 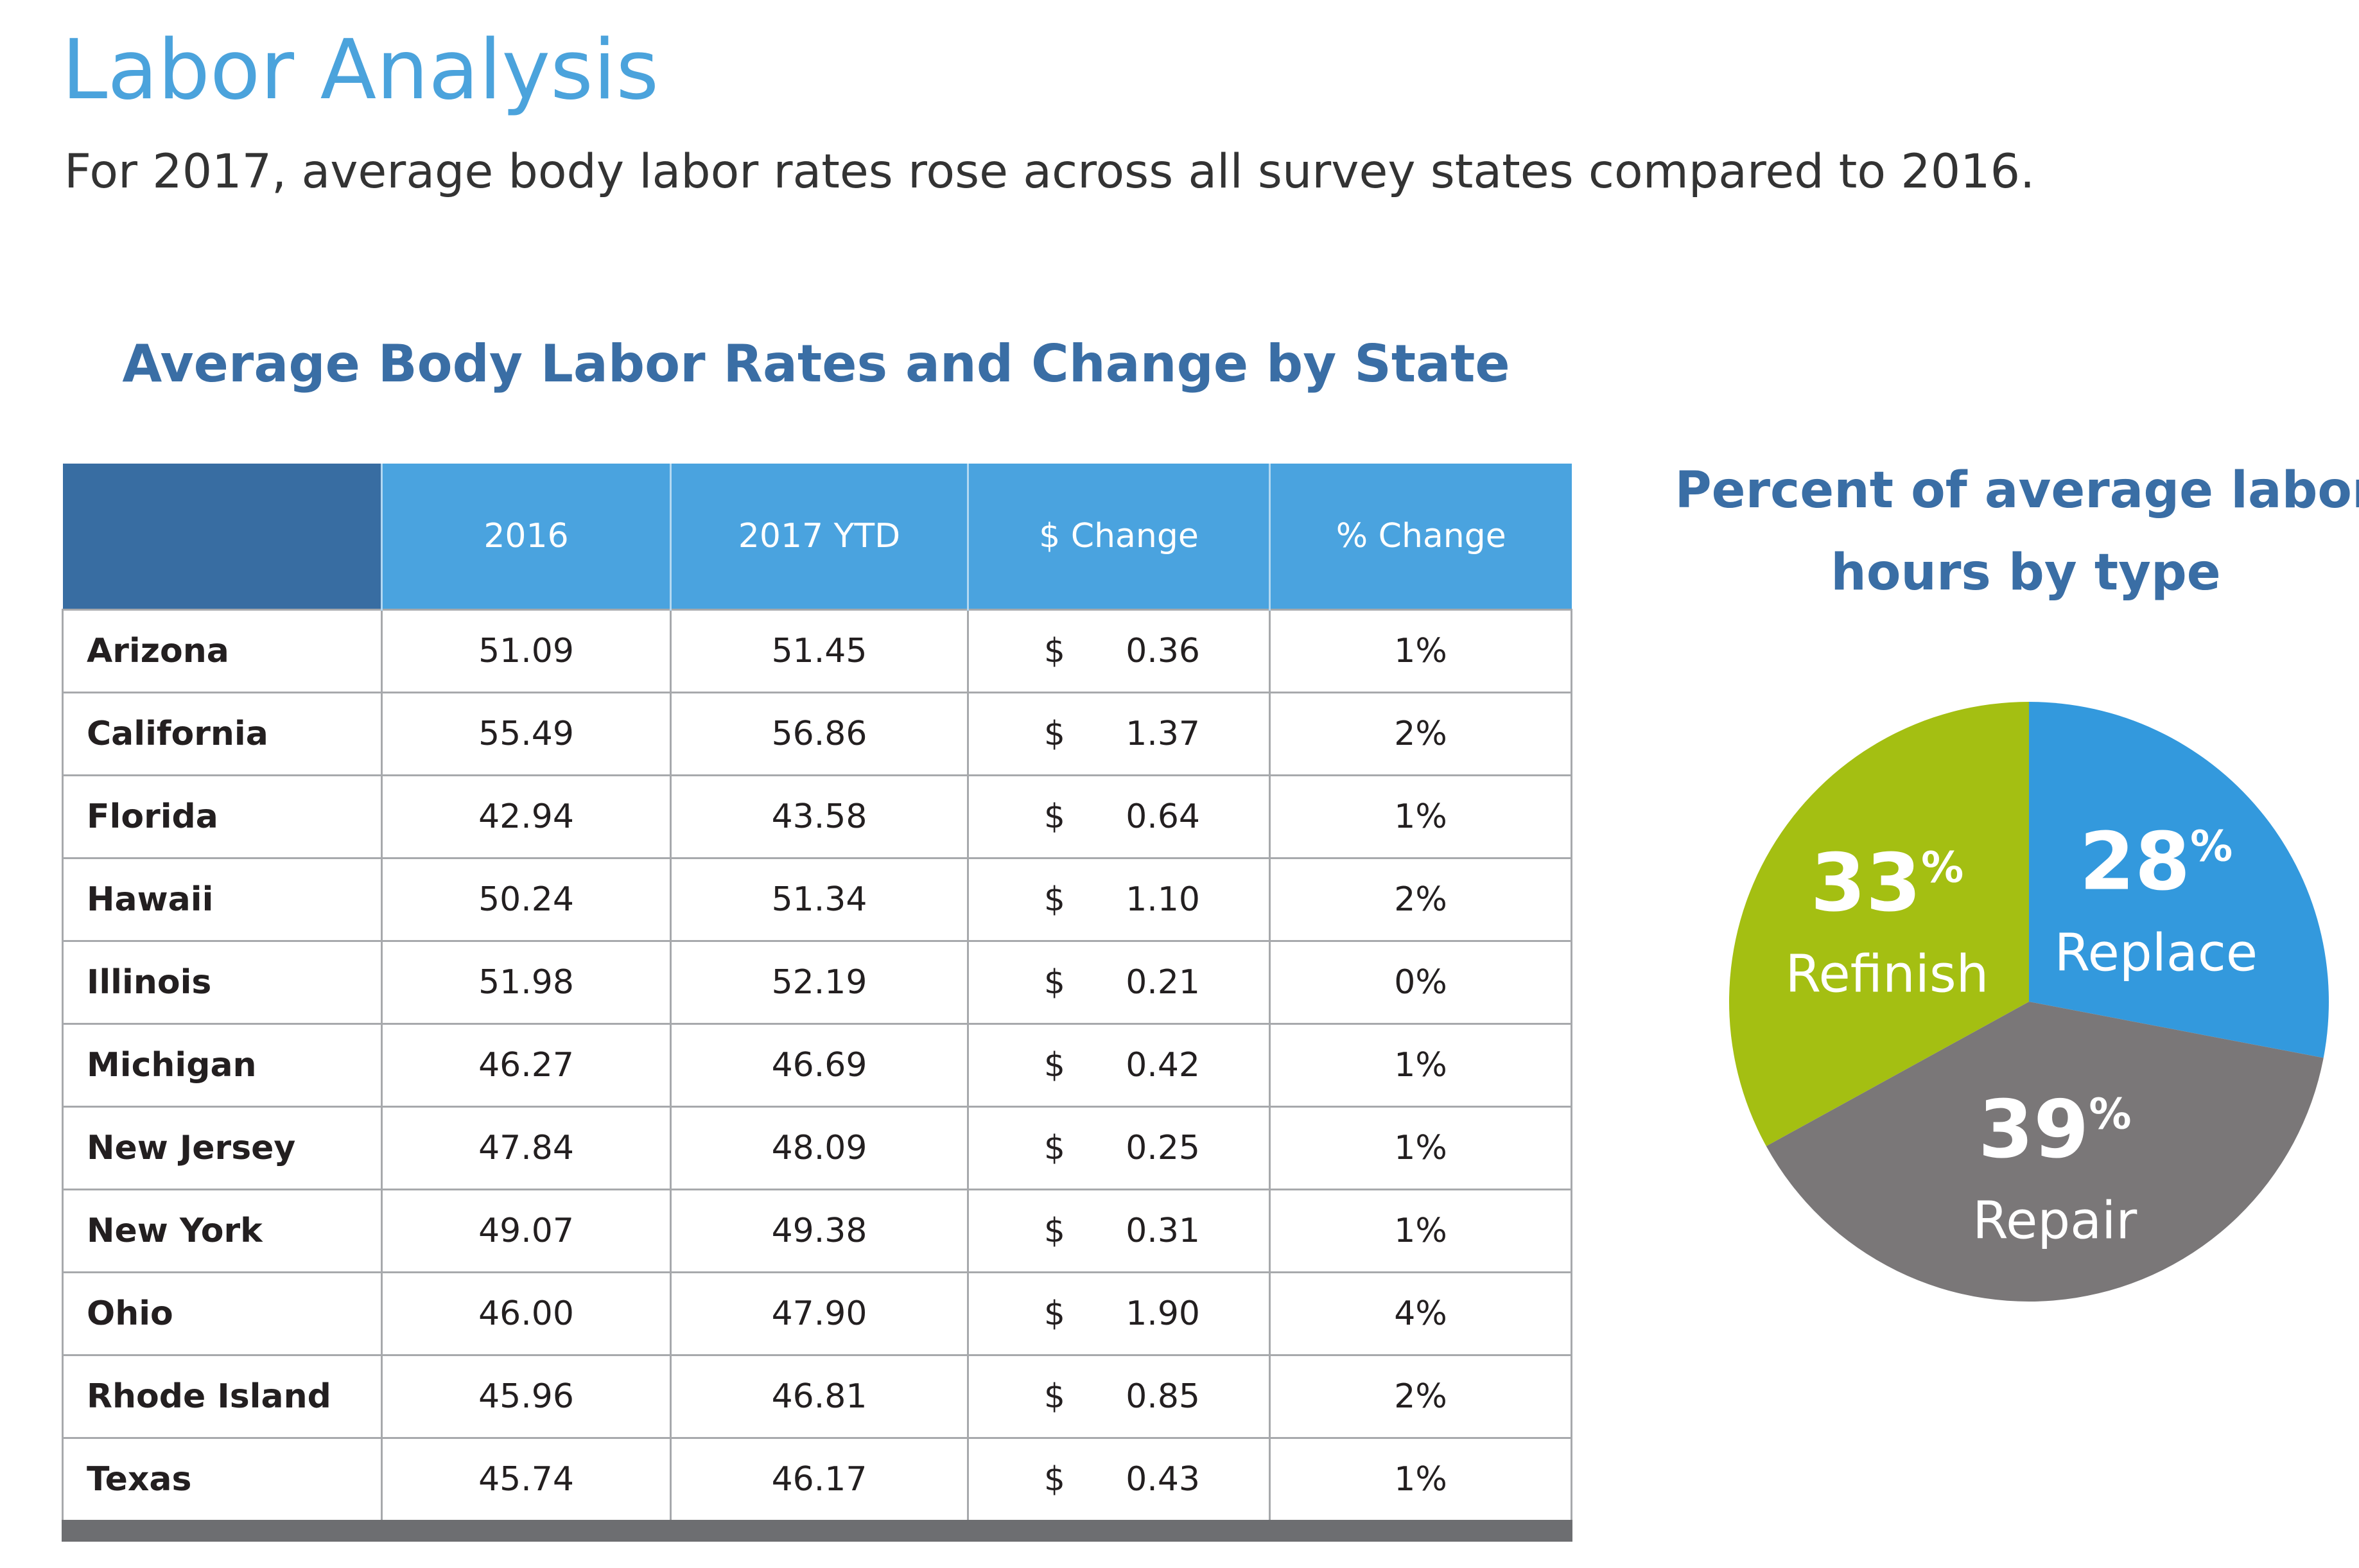 What do you see at coordinates (1119, 1313) in the screenshot?
I see `dollar-change-cell: $1.90` at bounding box center [1119, 1313].